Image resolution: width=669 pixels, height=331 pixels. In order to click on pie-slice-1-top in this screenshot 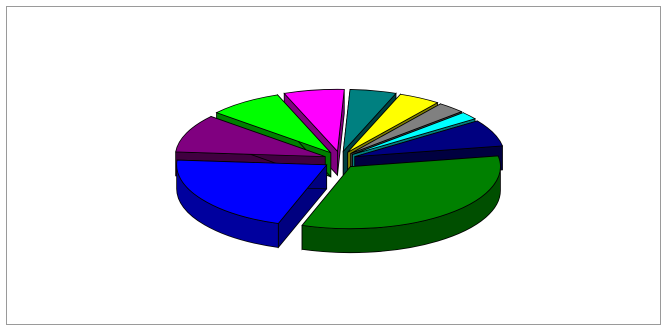, I will do `click(252, 191)`.